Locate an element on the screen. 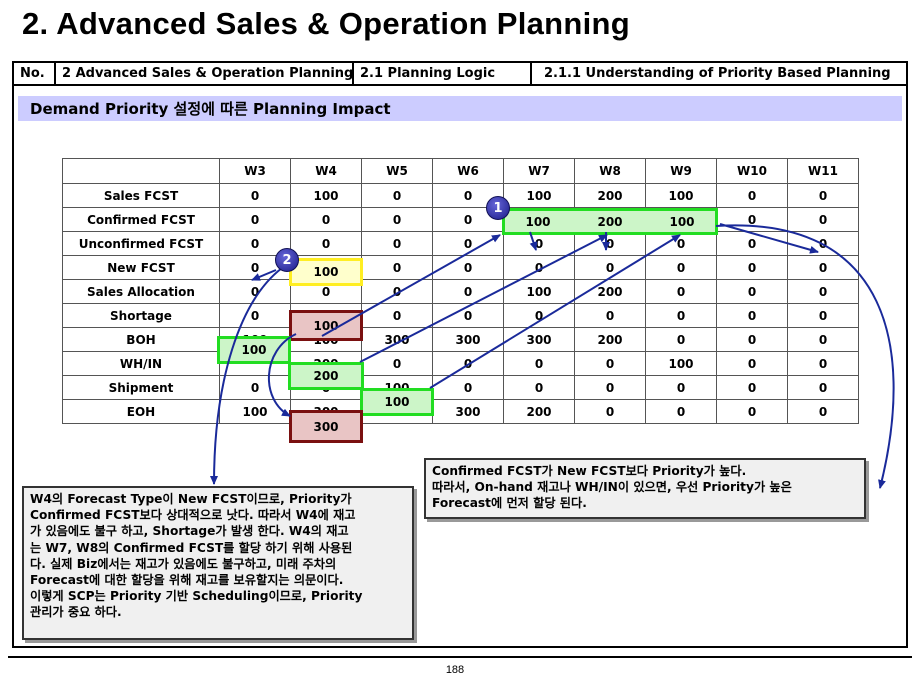 This screenshot has width=920, height=690. section-banner: Demand Priority 설정에 따른 Planning Impact is located at coordinates (460, 108).